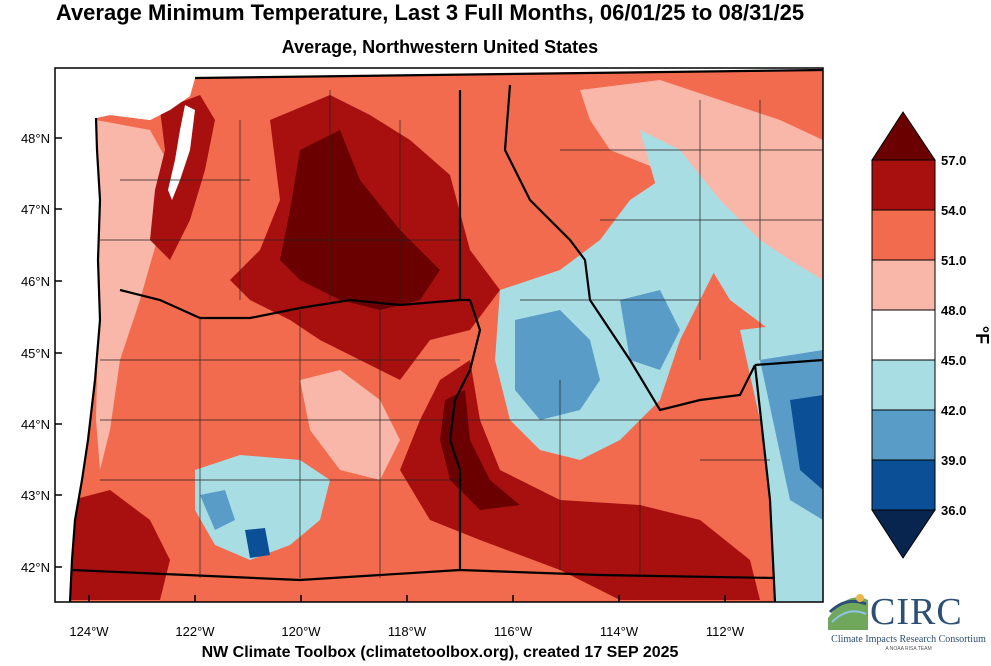 This screenshot has height=666, width=991. I want to click on mid-blue-zone-bitterroot, so click(650, 330).